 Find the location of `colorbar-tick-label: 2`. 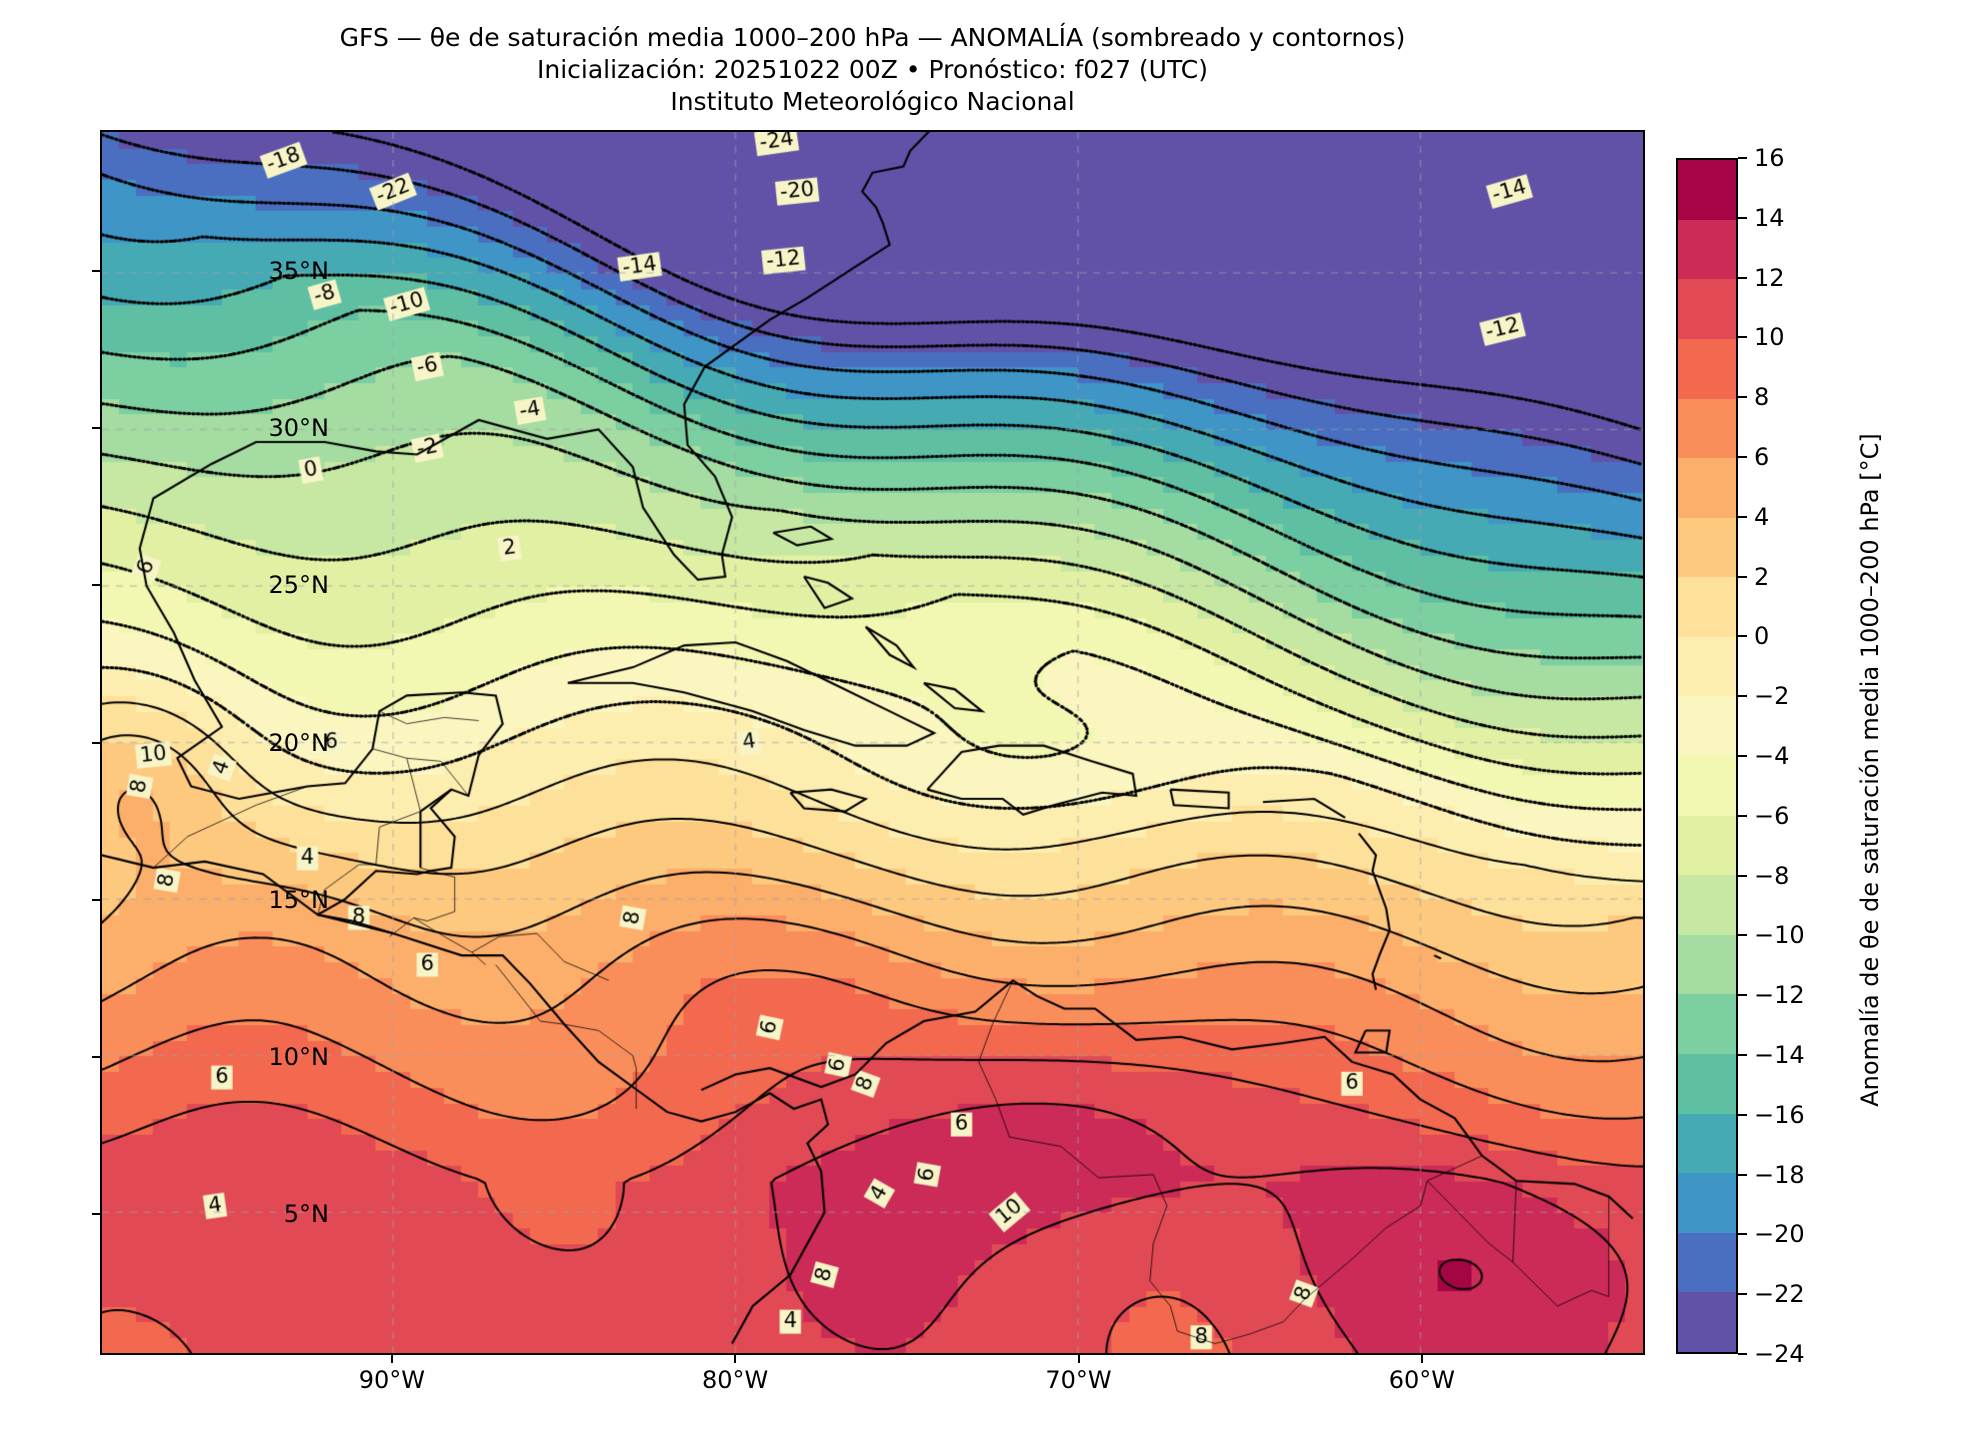

colorbar-tick-label: 2 is located at coordinates (1762, 576).